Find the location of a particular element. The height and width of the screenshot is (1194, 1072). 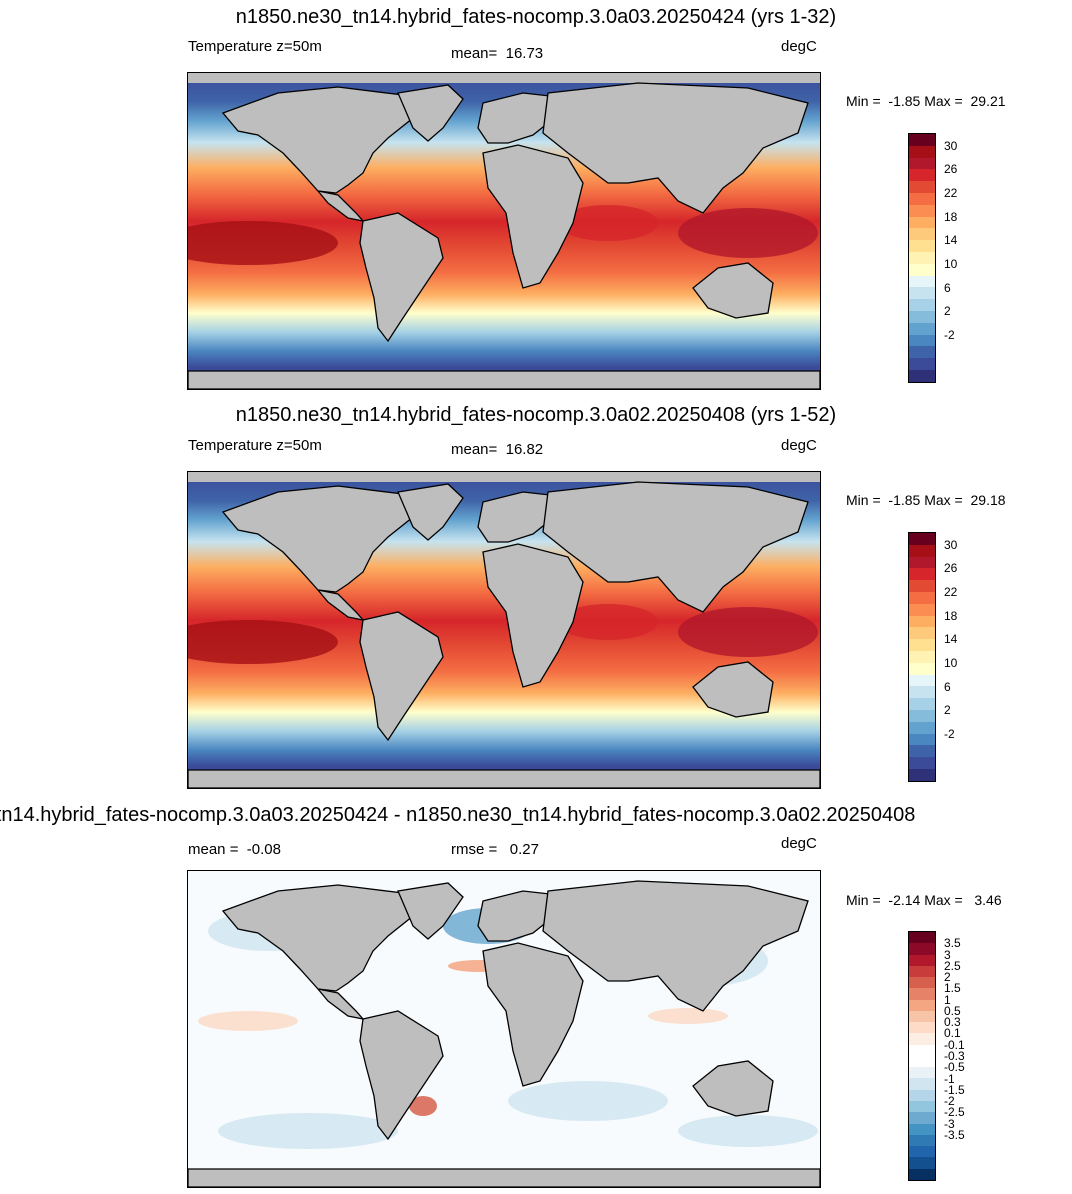

rmse-label: rmse = 0.27 is located at coordinates (495, 849).